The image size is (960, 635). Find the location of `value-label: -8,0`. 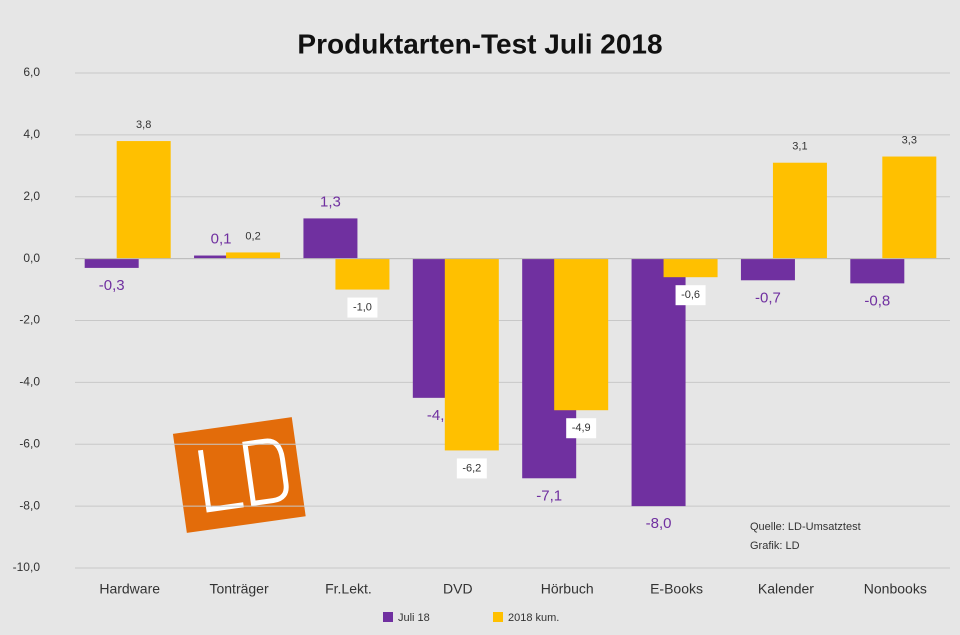

value-label: -8,0 is located at coordinates (659, 523).